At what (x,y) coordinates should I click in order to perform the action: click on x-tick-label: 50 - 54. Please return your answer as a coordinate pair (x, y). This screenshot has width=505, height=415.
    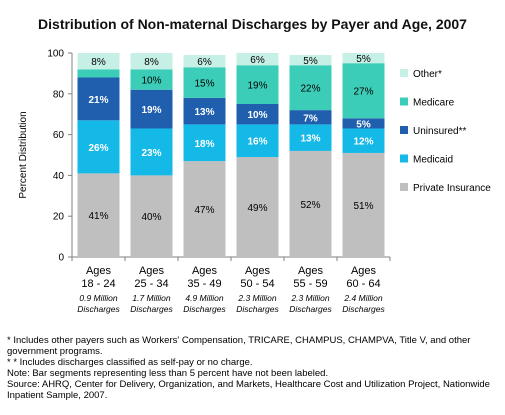
    Looking at the image, I should click on (257, 284).